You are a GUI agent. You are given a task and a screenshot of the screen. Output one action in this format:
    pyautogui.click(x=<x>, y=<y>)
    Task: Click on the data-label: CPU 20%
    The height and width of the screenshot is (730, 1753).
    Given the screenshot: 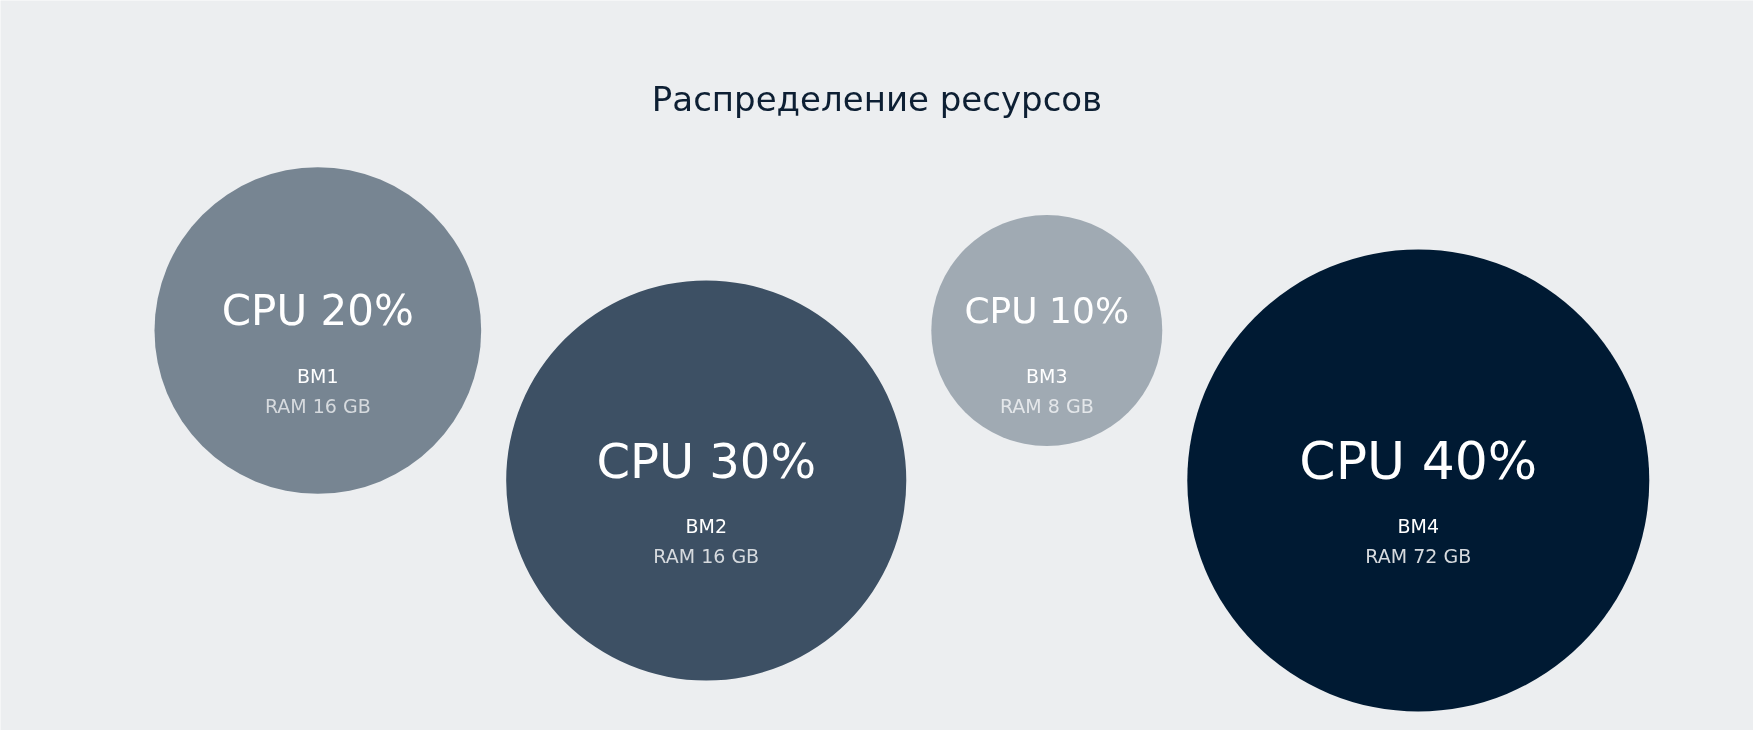 What is the action you would take?
    pyautogui.click(x=317, y=310)
    